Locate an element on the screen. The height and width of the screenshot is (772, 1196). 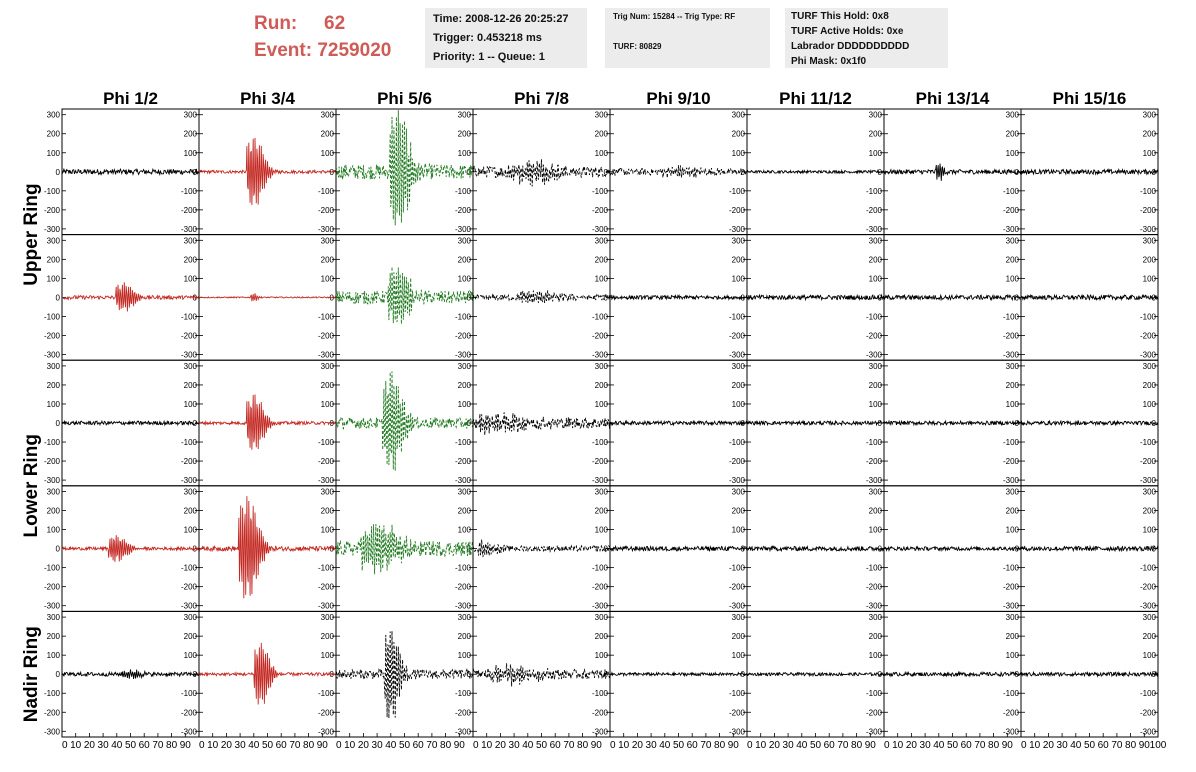
priority-text: Priority: 1 -- Queue: 1 is located at coordinates (489, 57).